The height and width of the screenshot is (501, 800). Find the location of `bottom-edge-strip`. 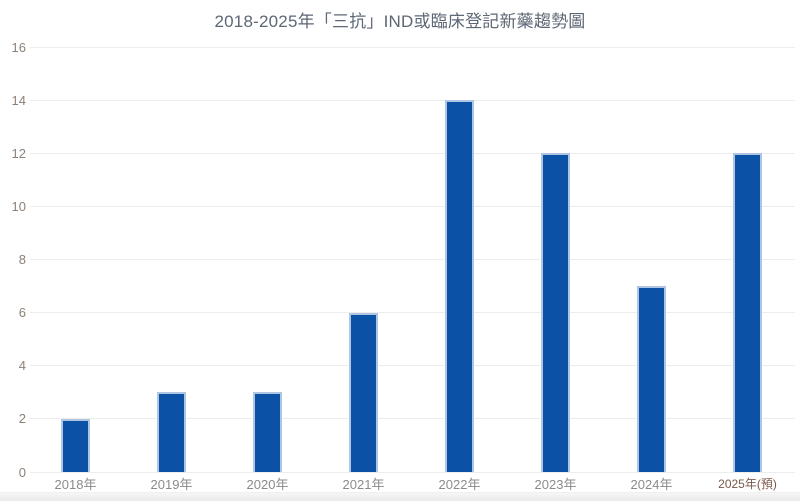

bottom-edge-strip is located at coordinates (400, 496).